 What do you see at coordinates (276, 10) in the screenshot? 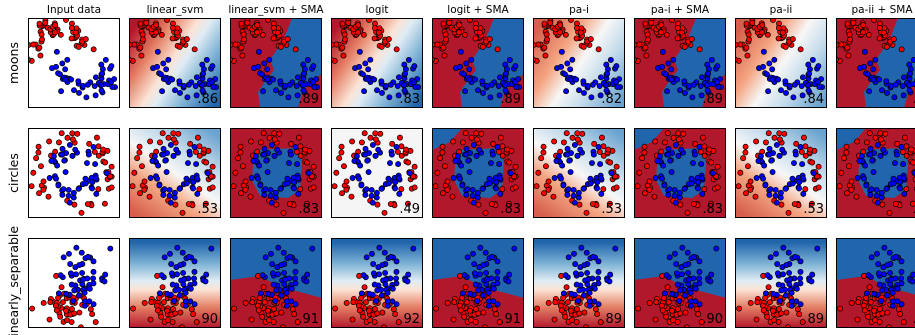
I see `column-title-2: linear_svm + SMA` at bounding box center [276, 10].